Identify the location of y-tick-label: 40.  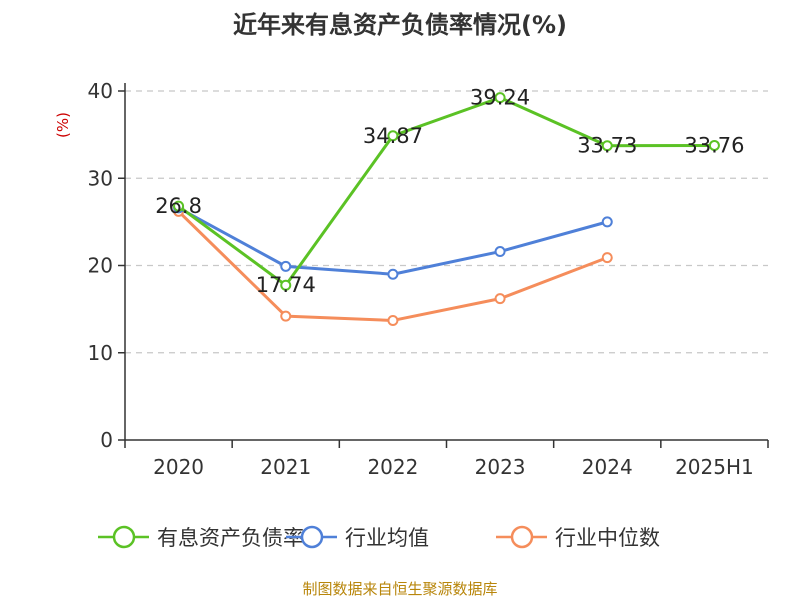
(100, 91).